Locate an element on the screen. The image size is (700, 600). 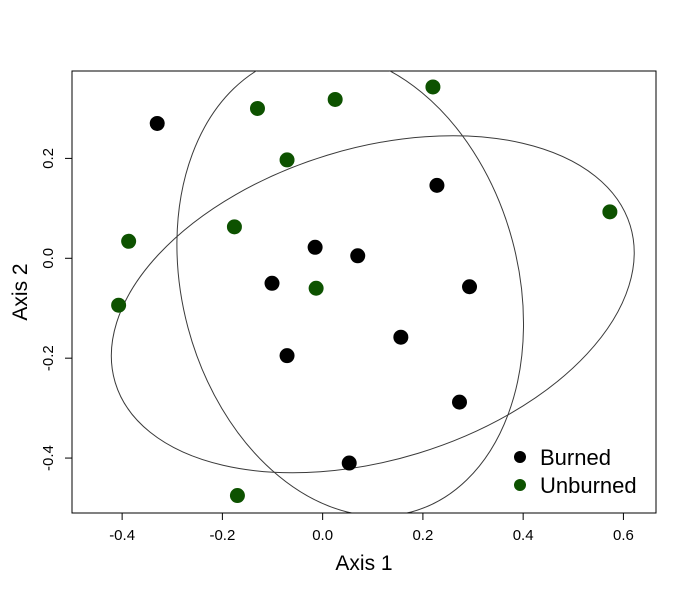
x-tick-label: -0.2 is located at coordinates (222, 535).